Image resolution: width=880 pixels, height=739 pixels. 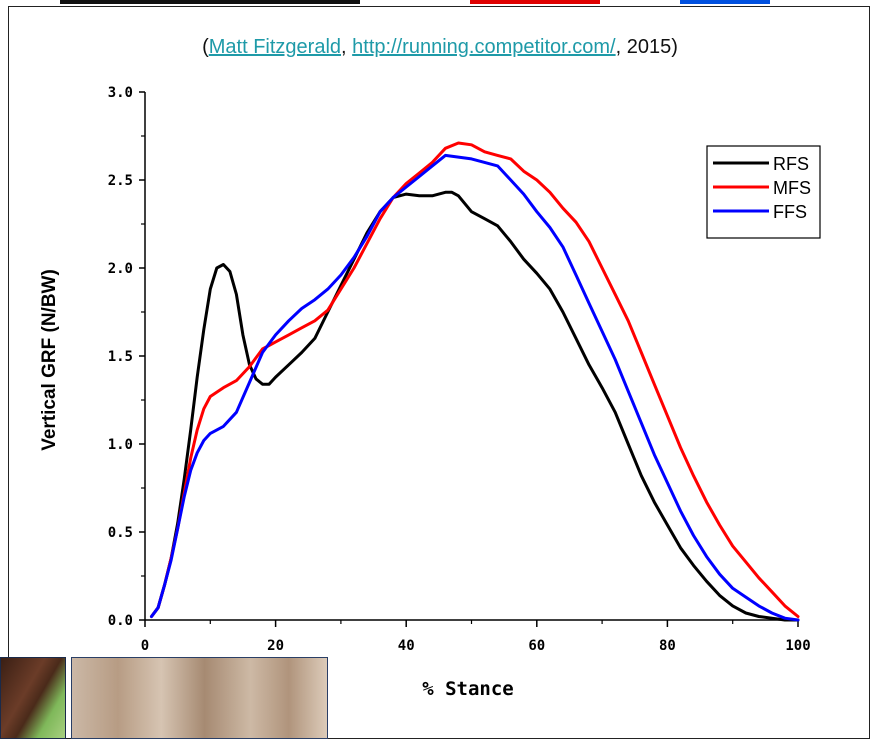 What do you see at coordinates (440, 3) in the screenshot?
I see `top-title-strip` at bounding box center [440, 3].